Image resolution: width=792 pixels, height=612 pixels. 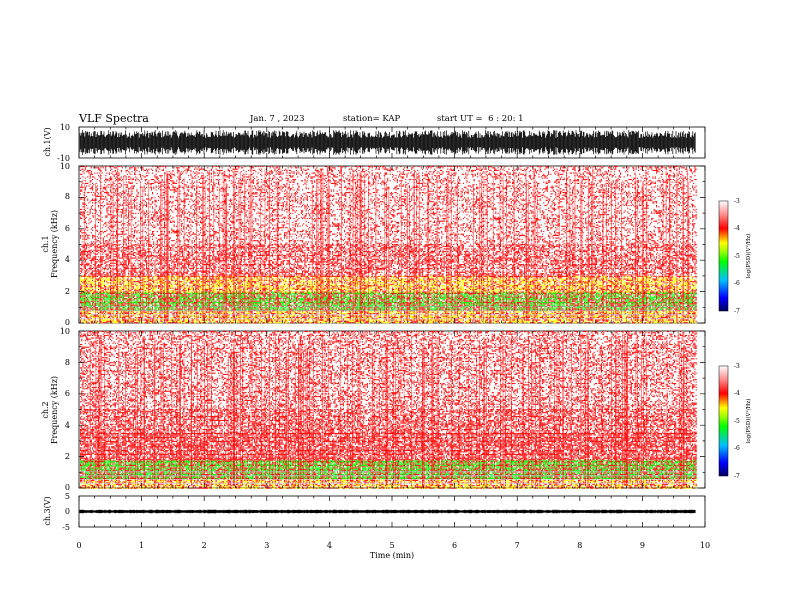 I want to click on spec1-band-4-peak, so click(x=388, y=206).